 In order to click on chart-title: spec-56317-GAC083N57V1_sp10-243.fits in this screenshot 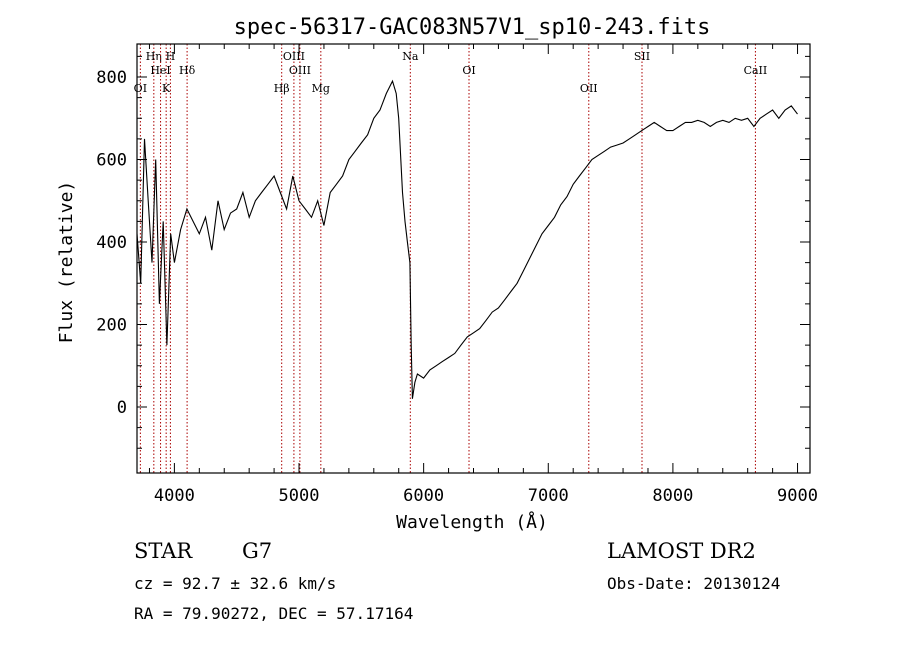, I will do `click(472, 27)`.